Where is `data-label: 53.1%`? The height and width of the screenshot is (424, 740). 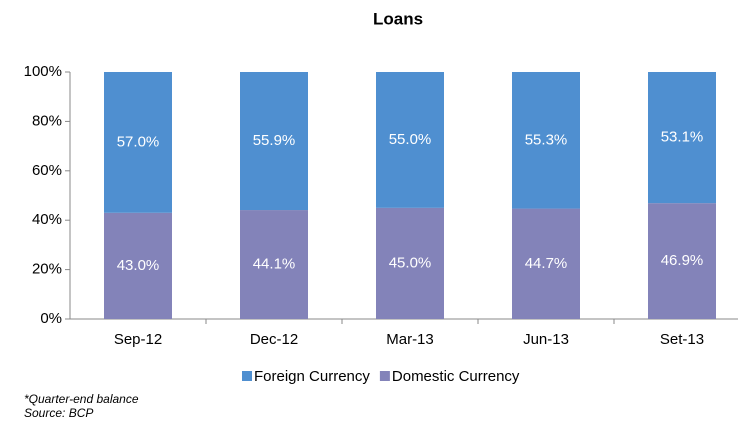 data-label: 53.1% is located at coordinates (682, 137).